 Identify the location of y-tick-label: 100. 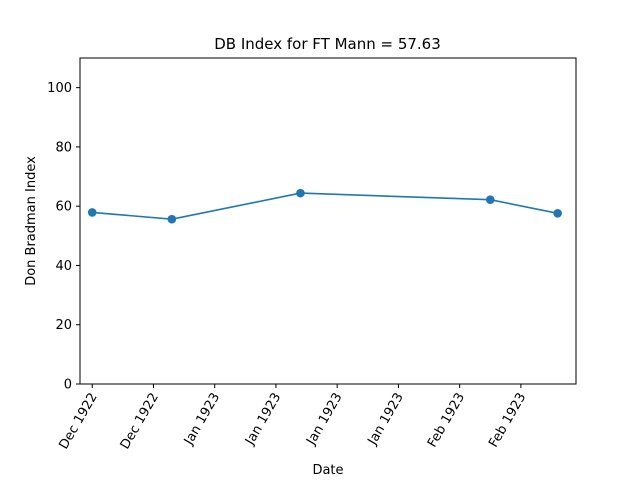
(59, 88).